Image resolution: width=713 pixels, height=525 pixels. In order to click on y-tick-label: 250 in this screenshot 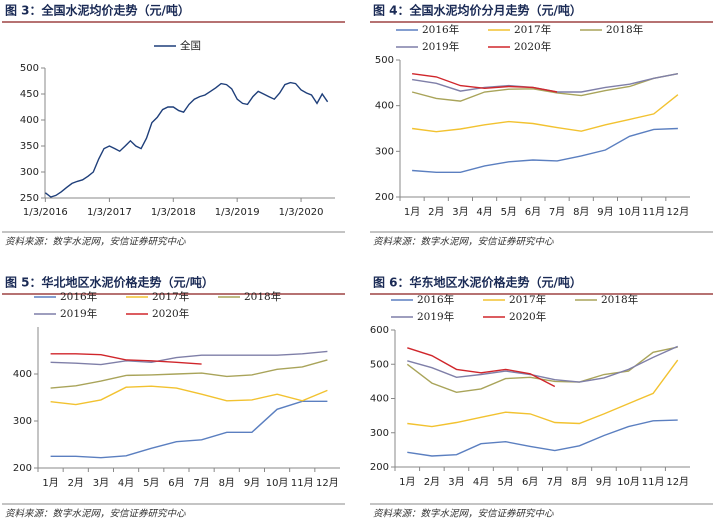, I will do `click(29, 198)`.